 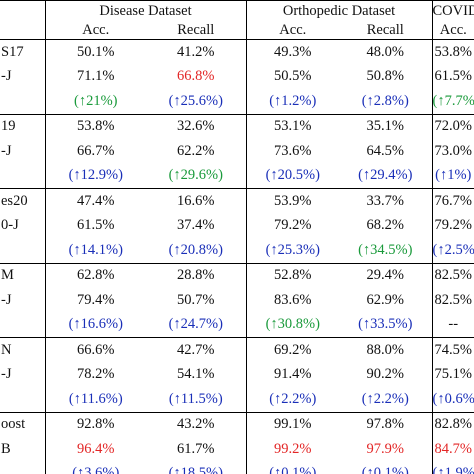 What do you see at coordinates (95, 151) in the screenshot?
I see `table-cell: 66.7%` at bounding box center [95, 151].